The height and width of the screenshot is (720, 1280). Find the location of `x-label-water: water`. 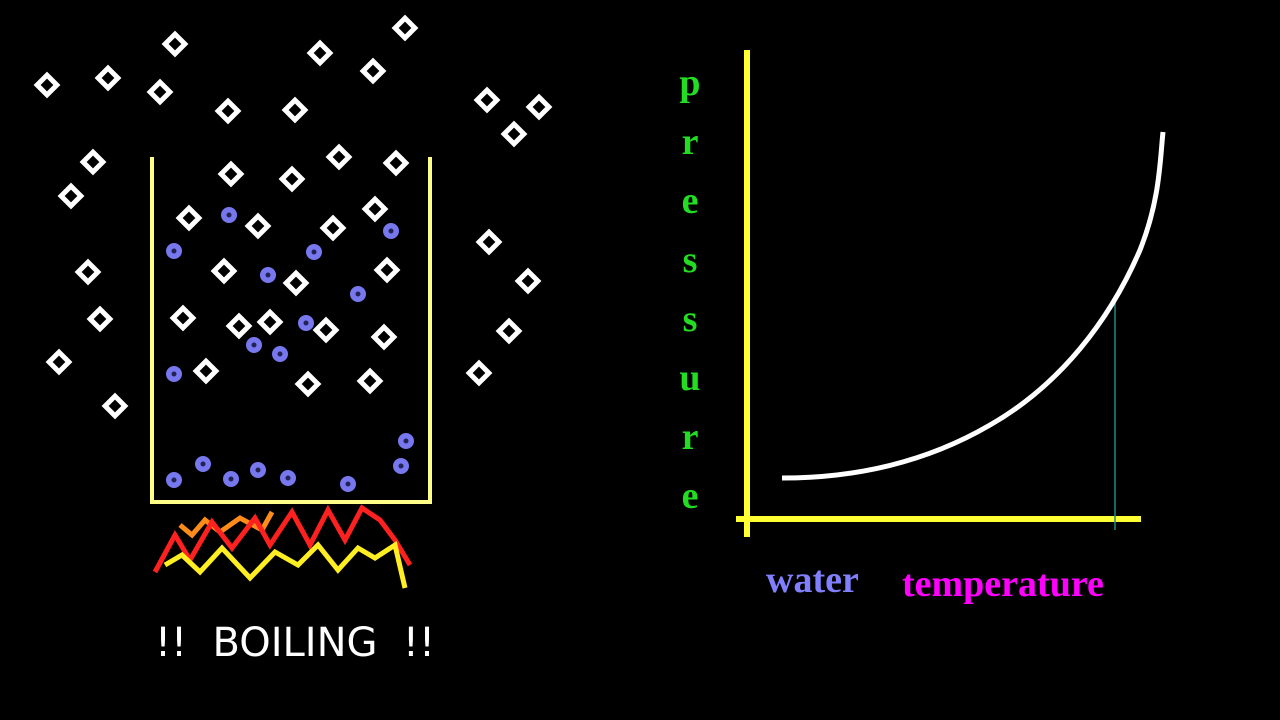

x-label-water: water is located at coordinates (812, 580).